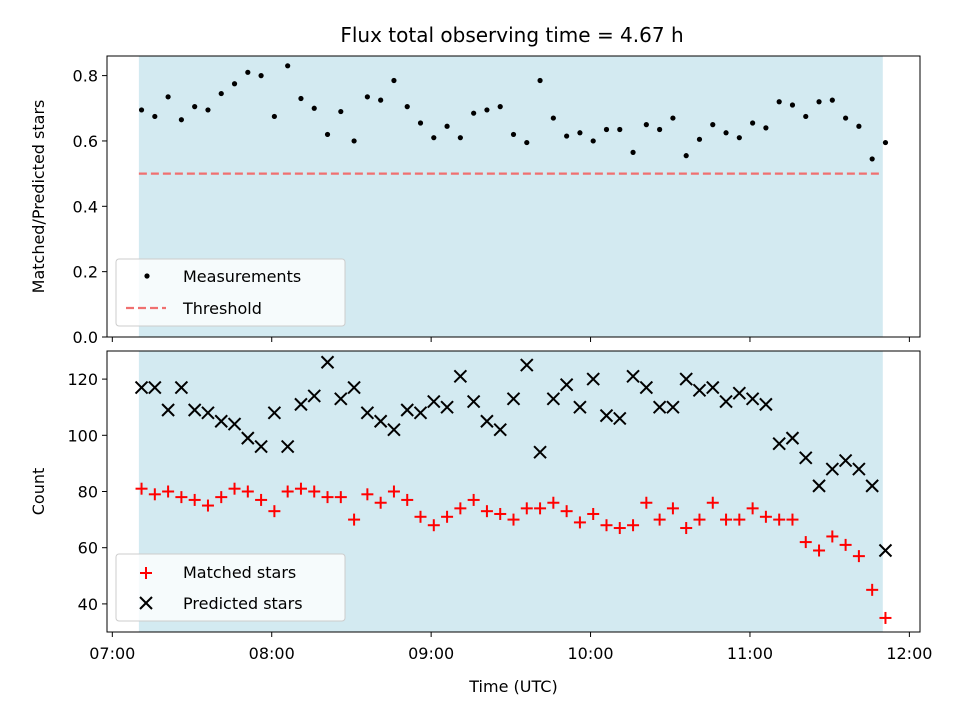 Image resolution: width=960 pixels, height=720 pixels. Describe the element at coordinates (88, 548) in the screenshot. I see `y-tick-label: 60` at that location.